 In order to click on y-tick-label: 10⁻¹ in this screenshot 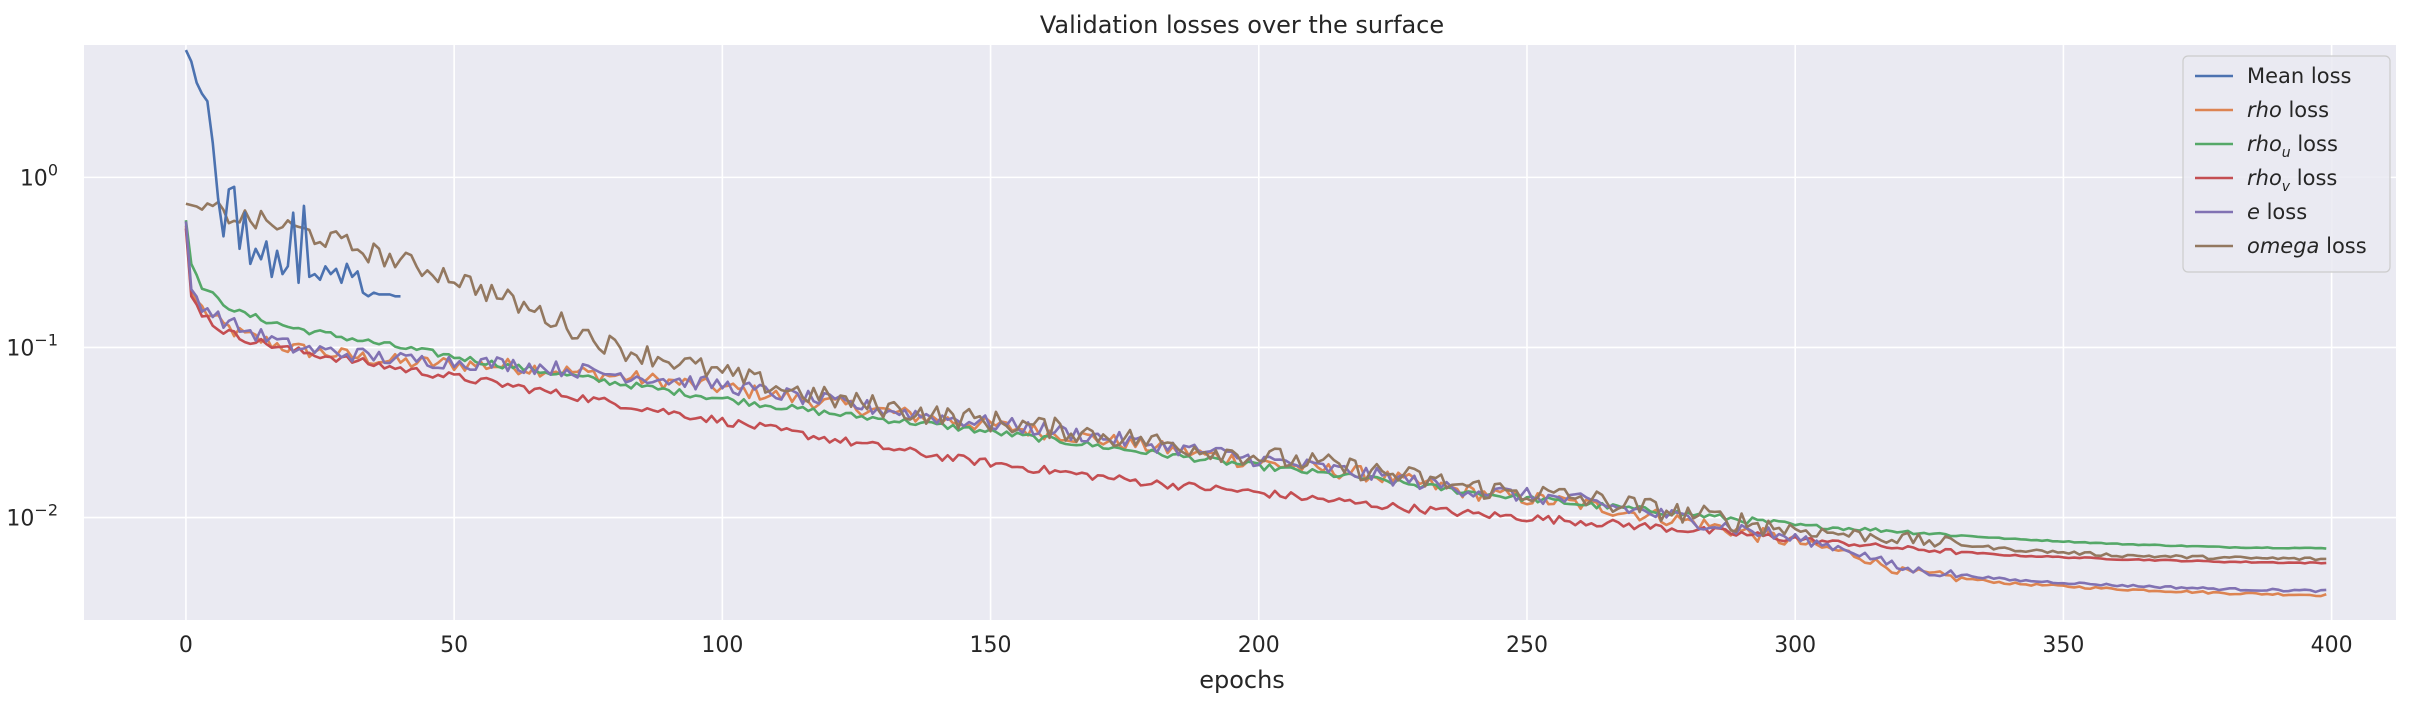, I will do `click(32, 345)`.